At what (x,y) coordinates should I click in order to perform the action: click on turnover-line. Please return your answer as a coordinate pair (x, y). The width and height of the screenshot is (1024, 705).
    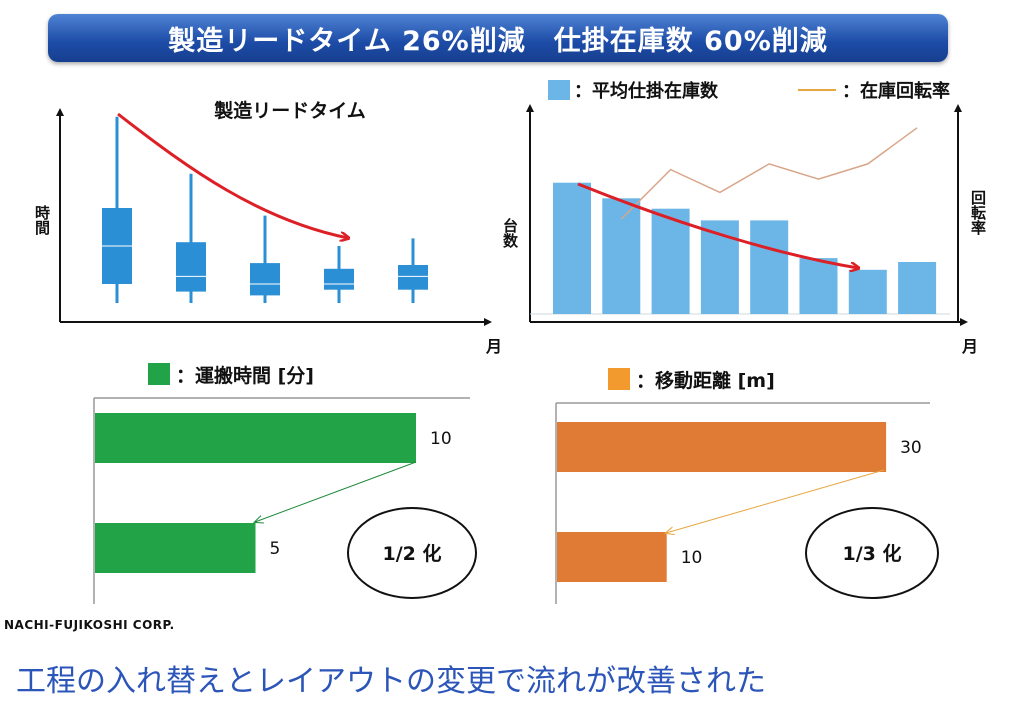
    Looking at the image, I should click on (769, 173).